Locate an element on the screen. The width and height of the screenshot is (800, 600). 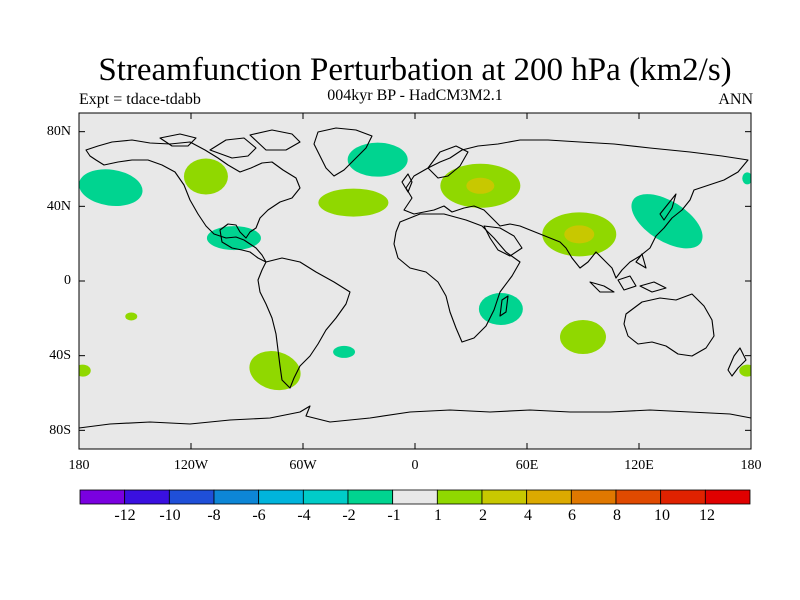
colorbar-label: -2 is located at coordinates (349, 515).